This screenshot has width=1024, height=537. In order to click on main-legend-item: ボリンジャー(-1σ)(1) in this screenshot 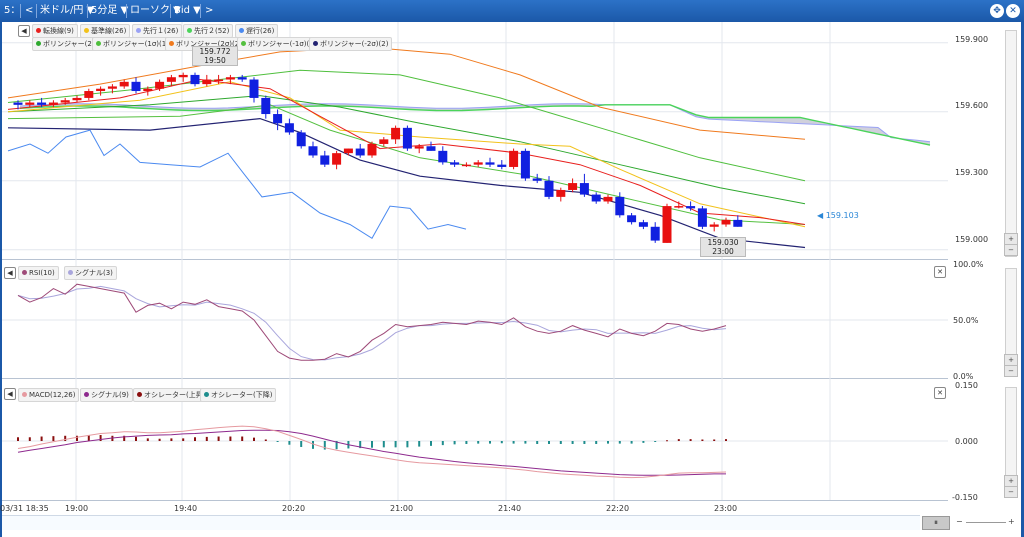, I will do `click(279, 44)`.